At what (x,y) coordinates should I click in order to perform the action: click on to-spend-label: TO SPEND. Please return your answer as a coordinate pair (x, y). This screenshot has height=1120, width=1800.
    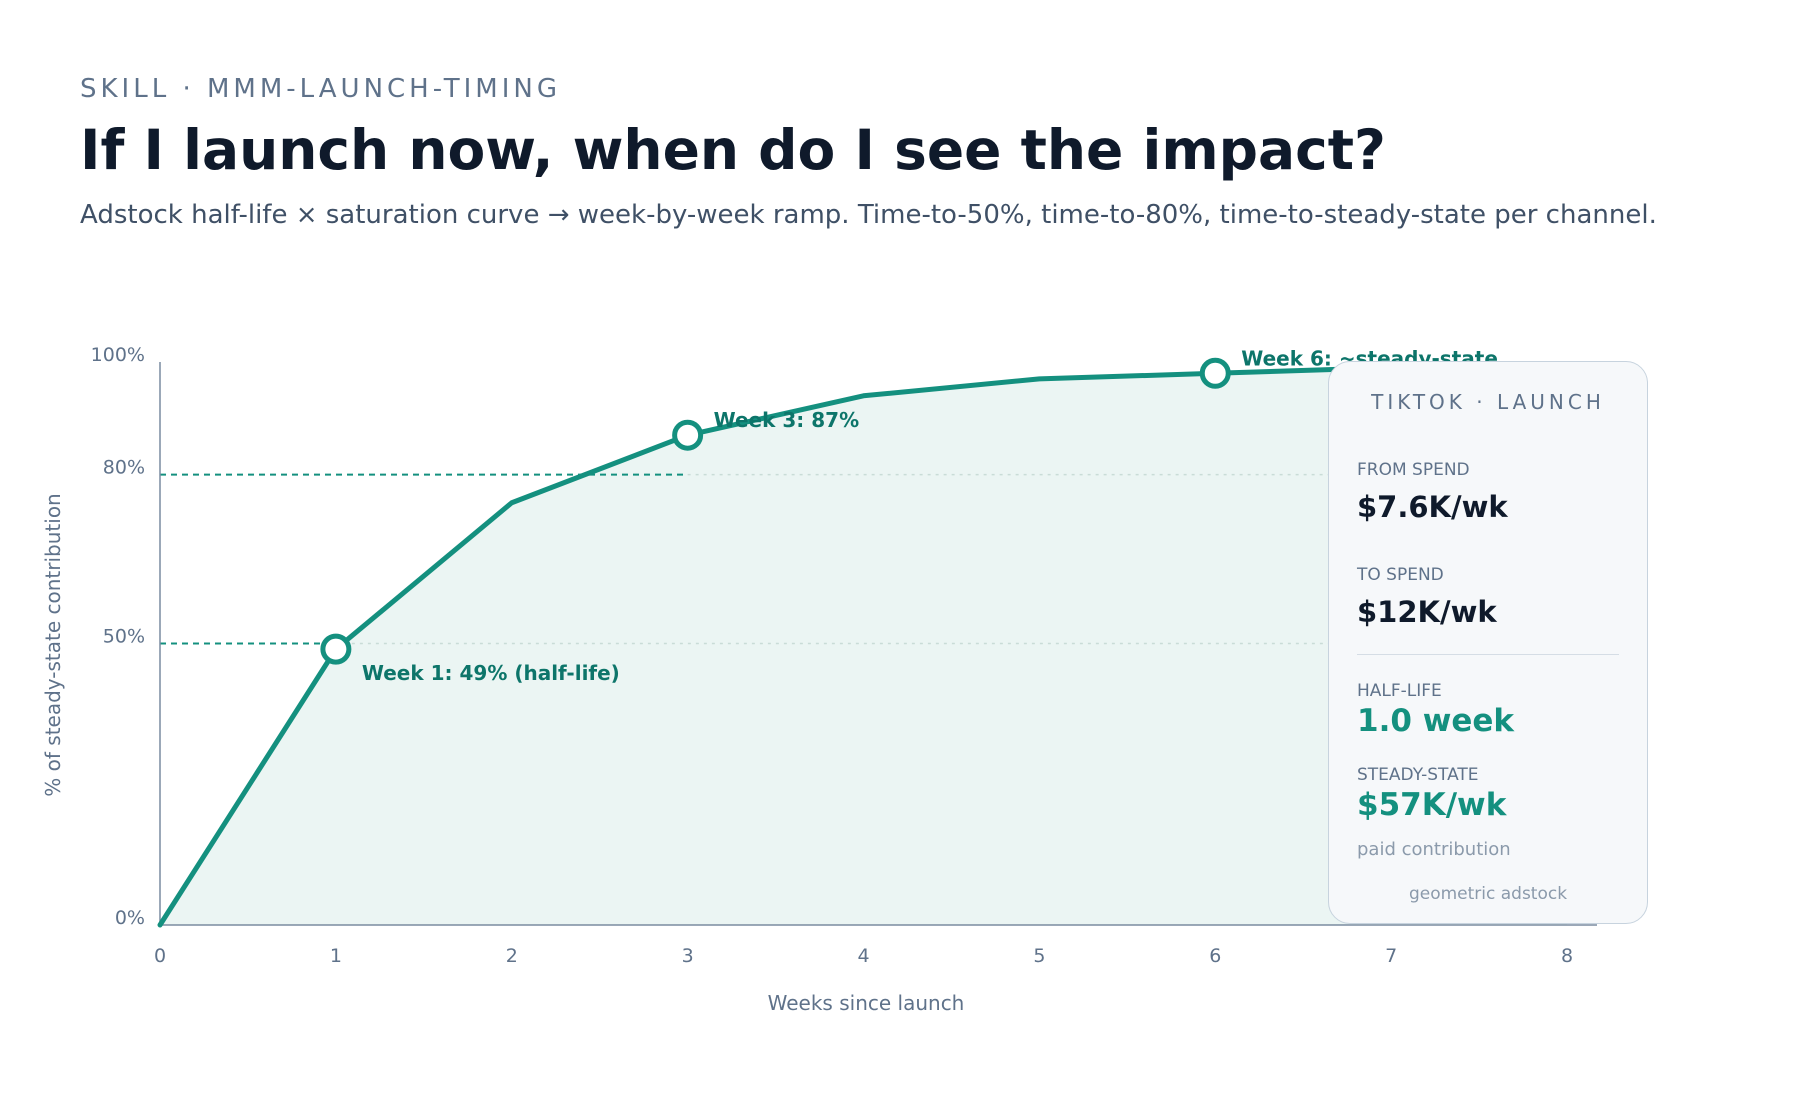
    Looking at the image, I should click on (1400, 575).